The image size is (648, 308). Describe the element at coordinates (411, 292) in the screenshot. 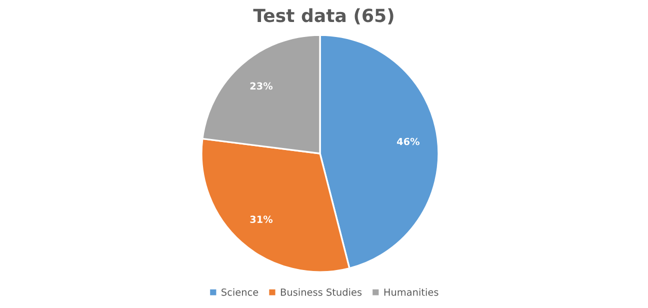

I see `legend-label: Humanities` at that location.